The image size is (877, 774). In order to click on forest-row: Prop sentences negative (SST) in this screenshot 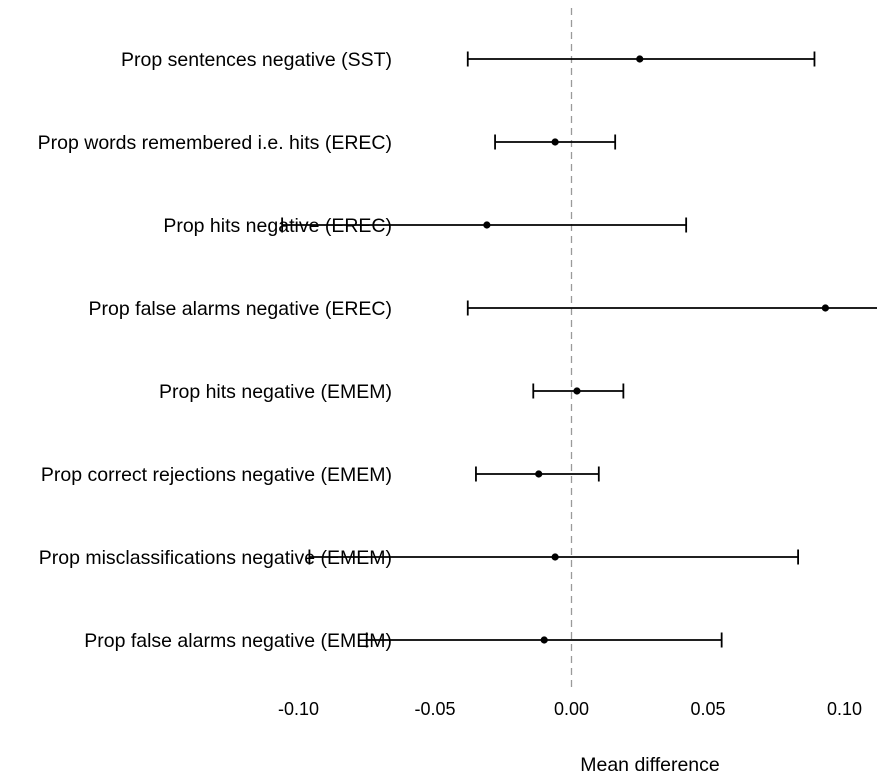, I will do `click(468, 60)`.